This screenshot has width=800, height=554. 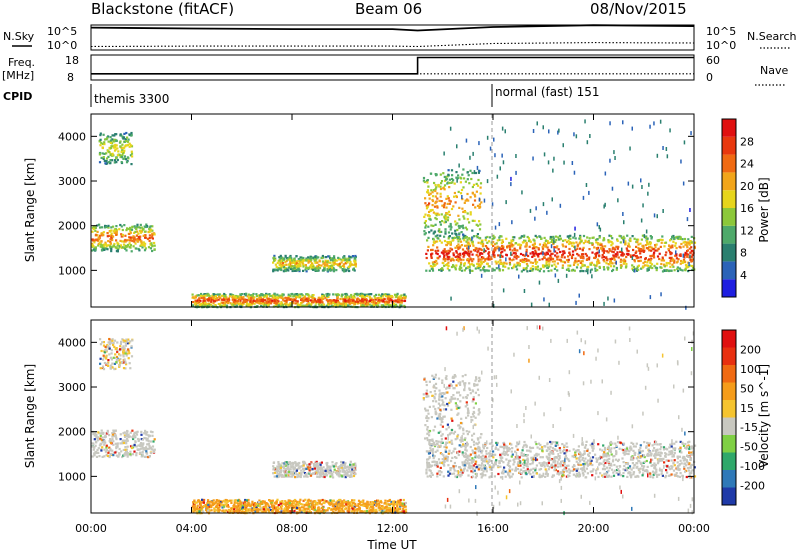 I want to click on series-nsky-line, so click(x=392, y=28).